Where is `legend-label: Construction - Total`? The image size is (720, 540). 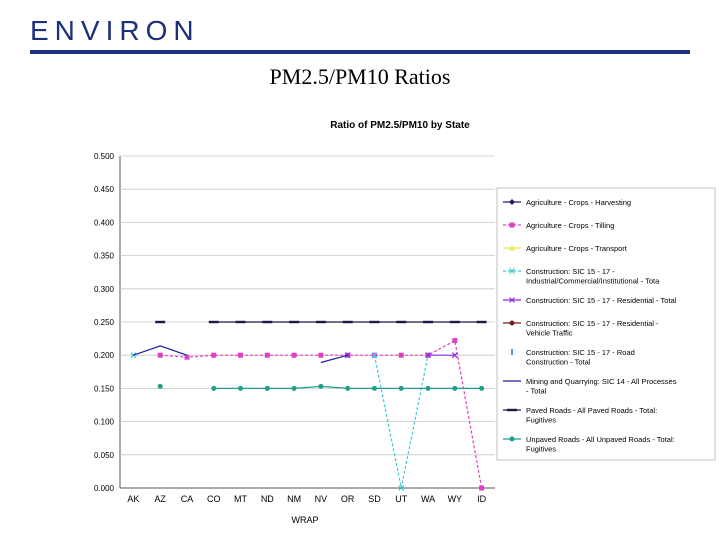
legend-label: Construction - Total is located at coordinates (558, 362).